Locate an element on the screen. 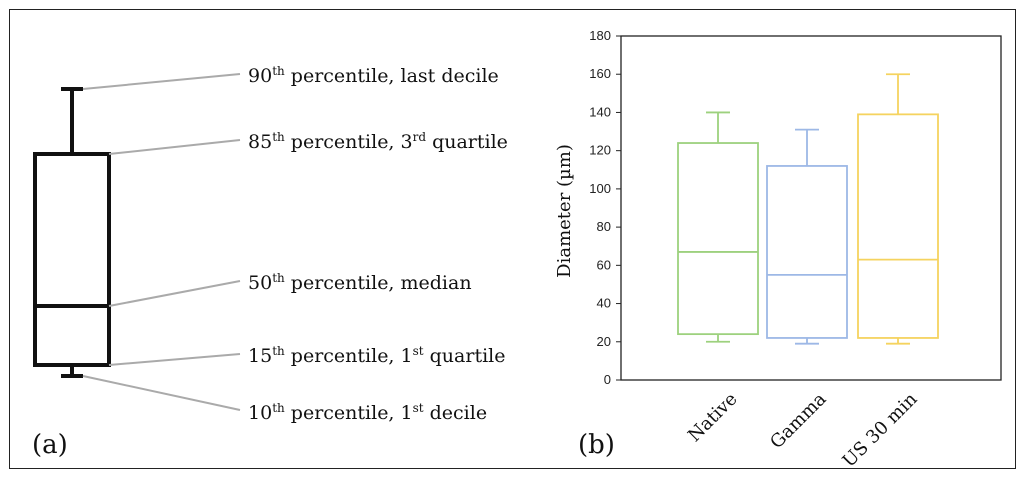  label-90th-percentile: 90th percentile, last decile is located at coordinates (373, 75).